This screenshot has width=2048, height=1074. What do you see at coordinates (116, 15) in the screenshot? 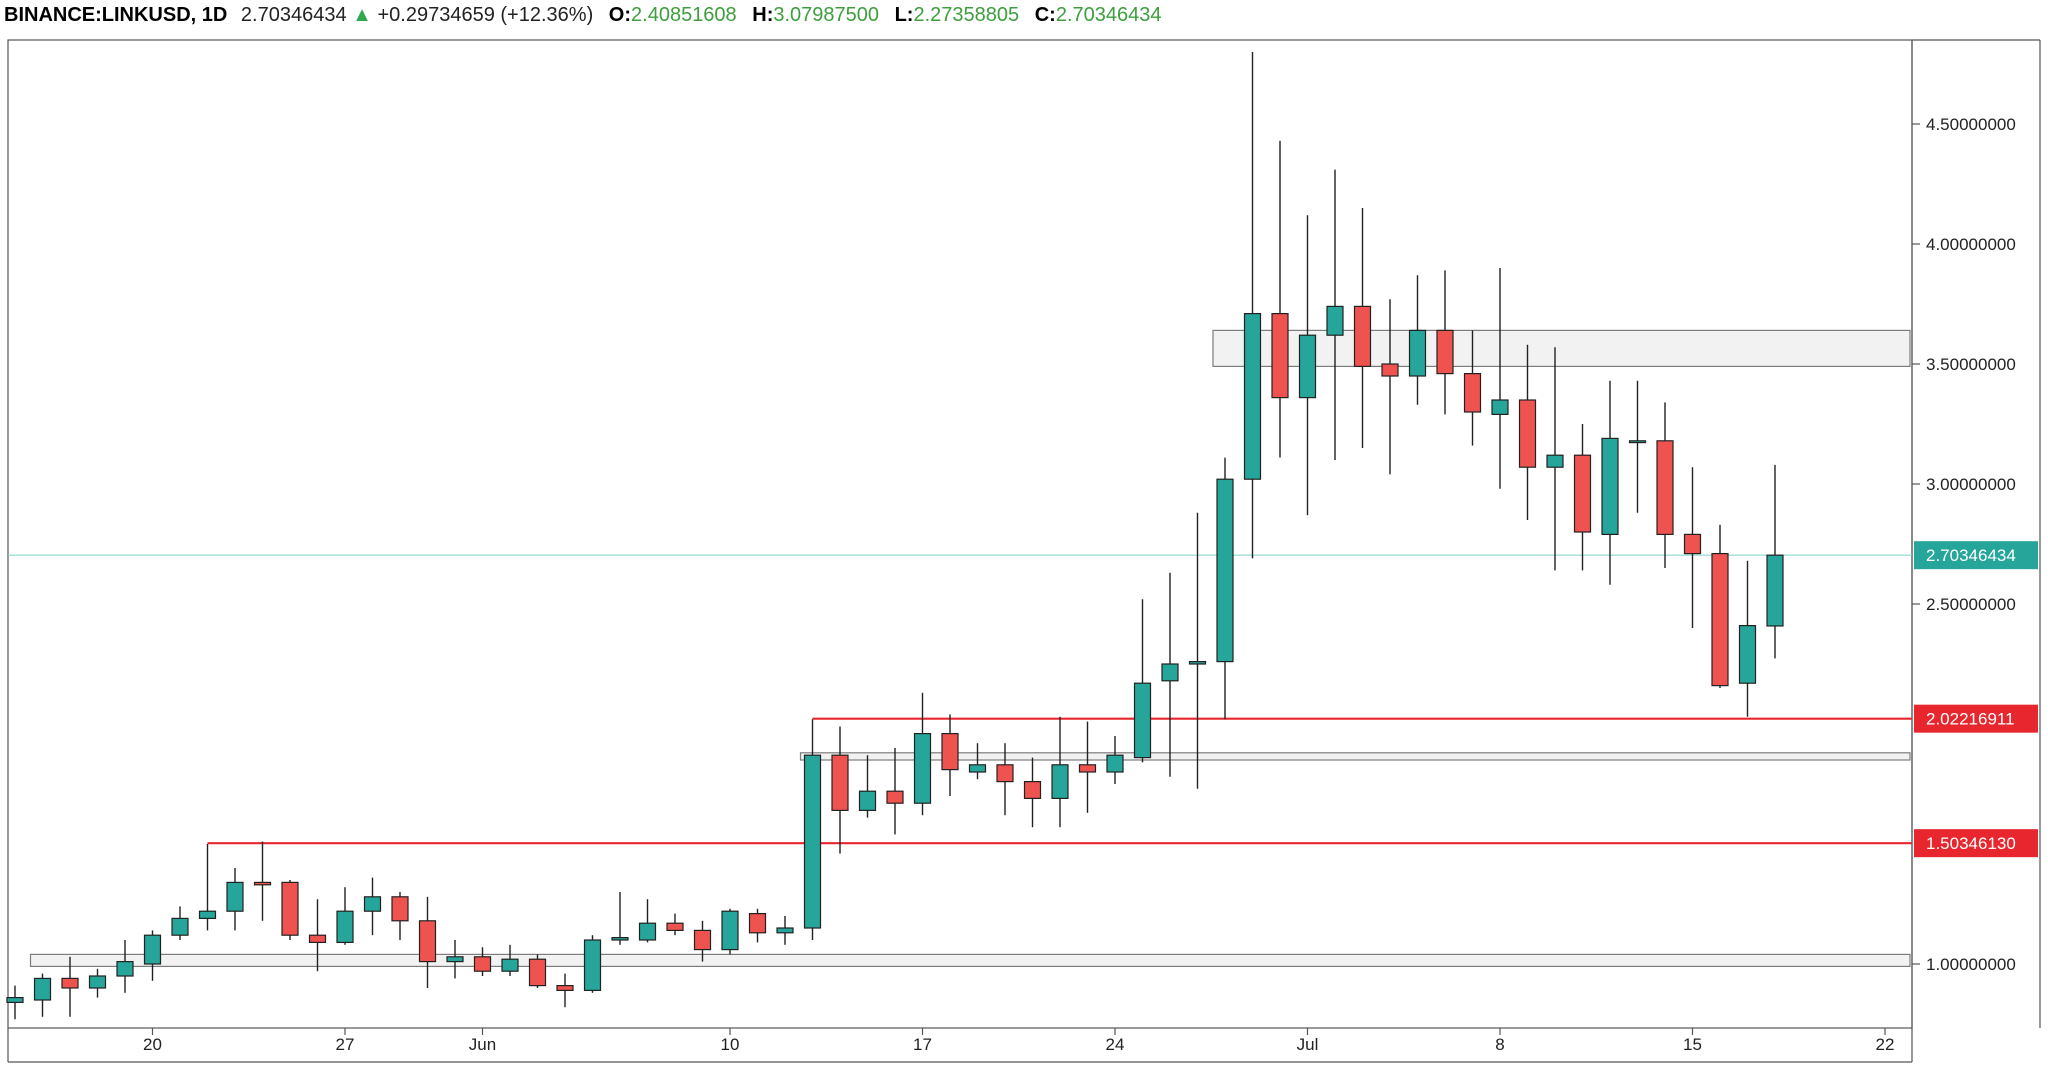
I see `symbol-label: BINANCE:LINKUSD, 1D` at bounding box center [116, 15].